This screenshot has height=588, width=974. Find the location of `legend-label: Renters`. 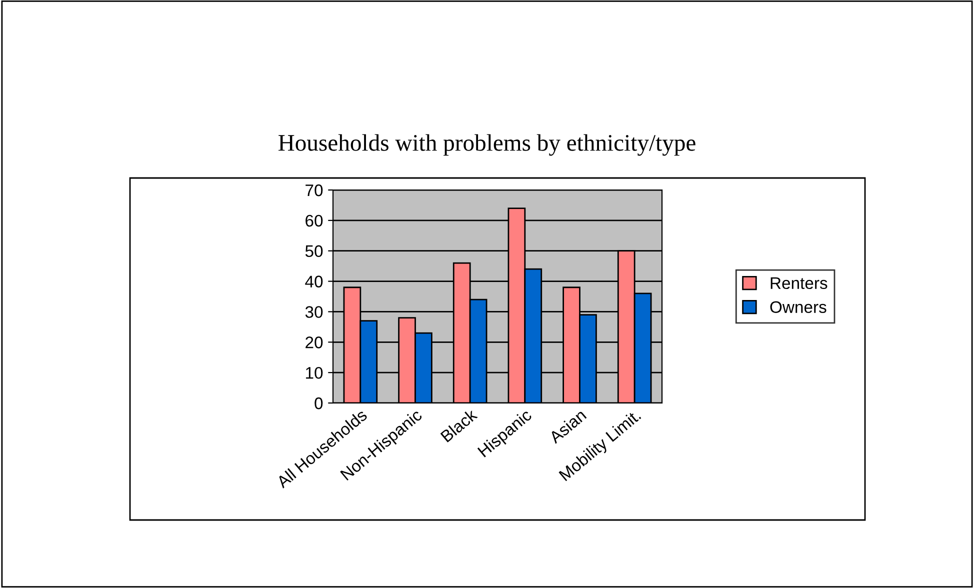

legend-label: Renters is located at coordinates (799, 283).